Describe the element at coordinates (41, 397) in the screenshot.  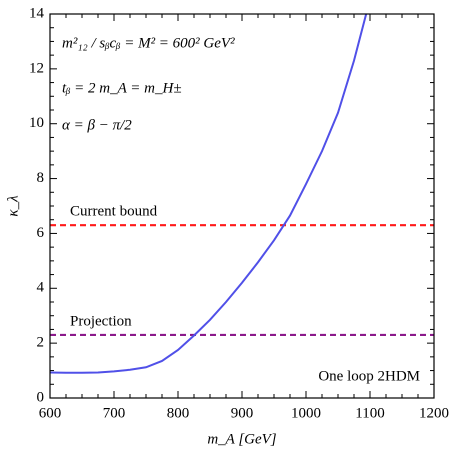
I see `y-tick-label: 0` at that location.